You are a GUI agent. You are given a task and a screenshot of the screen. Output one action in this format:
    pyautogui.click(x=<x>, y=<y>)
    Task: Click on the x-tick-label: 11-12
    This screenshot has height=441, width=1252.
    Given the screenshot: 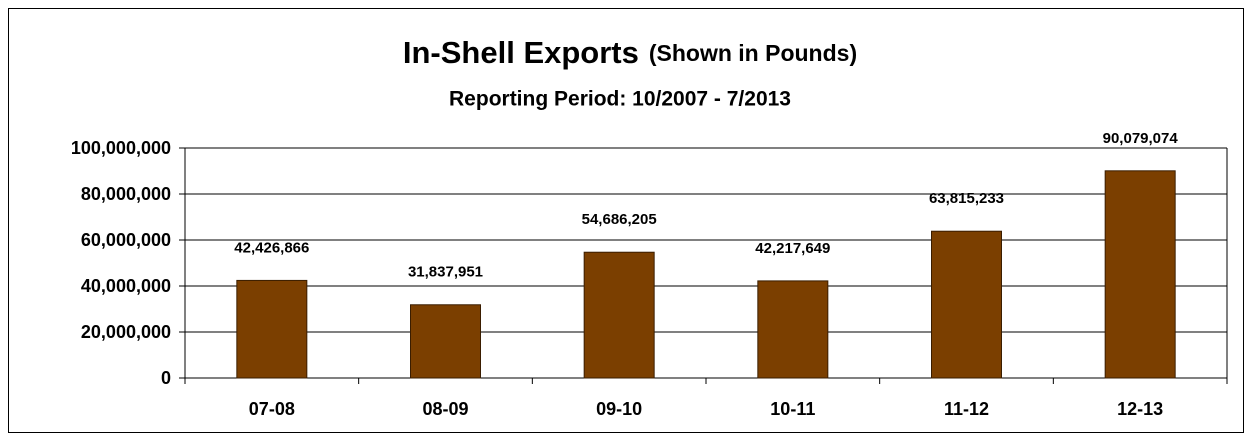 What is the action you would take?
    pyautogui.click(x=966, y=409)
    